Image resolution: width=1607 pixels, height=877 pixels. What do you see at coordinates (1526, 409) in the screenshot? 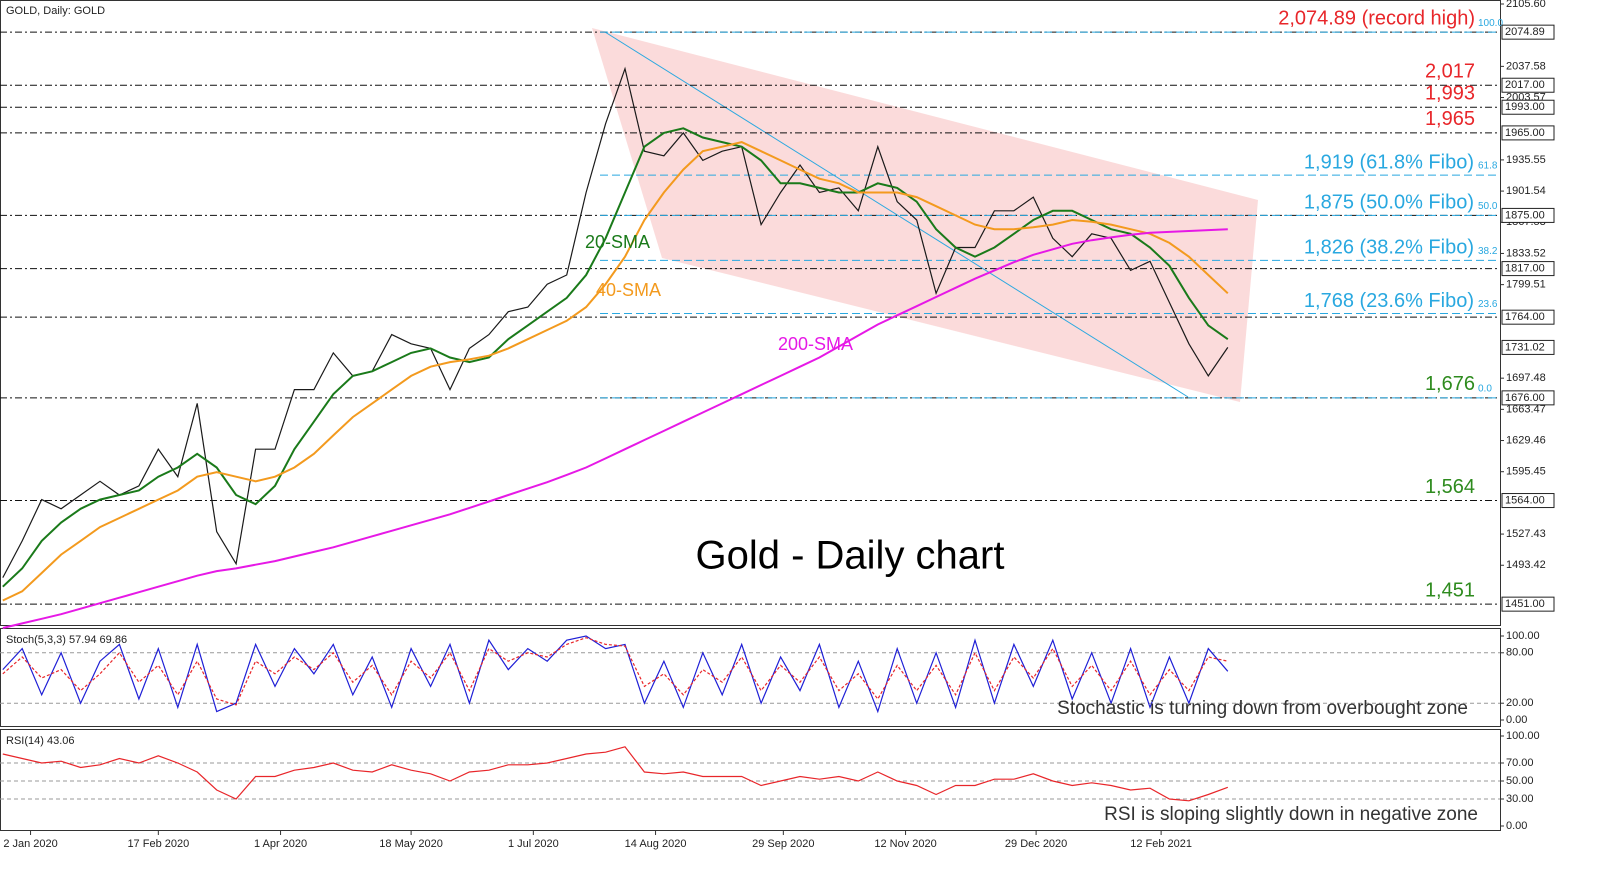
I see `y-tick-label: 1663.47` at bounding box center [1526, 409].